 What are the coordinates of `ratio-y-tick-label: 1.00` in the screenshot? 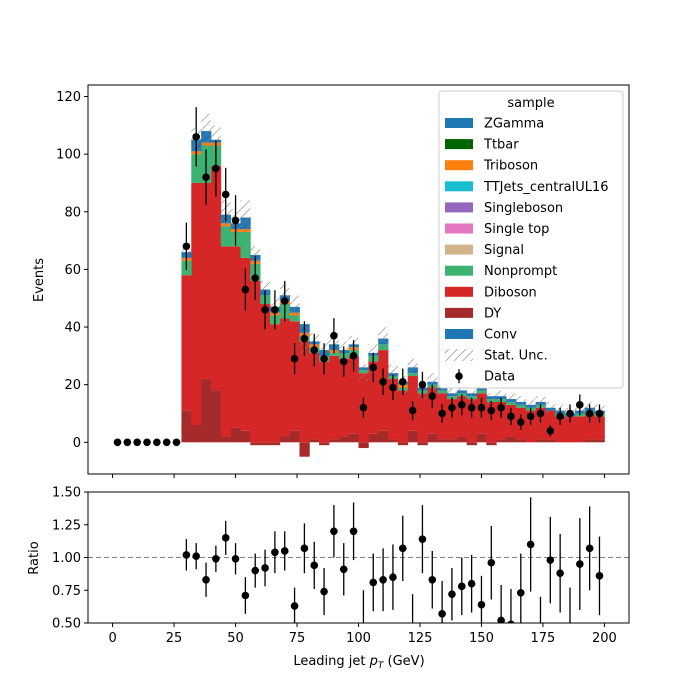 It's located at (66, 558).